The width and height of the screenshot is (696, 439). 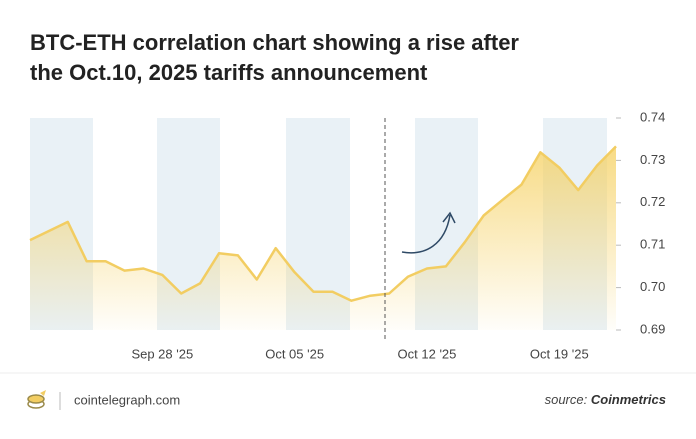 I want to click on arrow-head, so click(x=449, y=217).